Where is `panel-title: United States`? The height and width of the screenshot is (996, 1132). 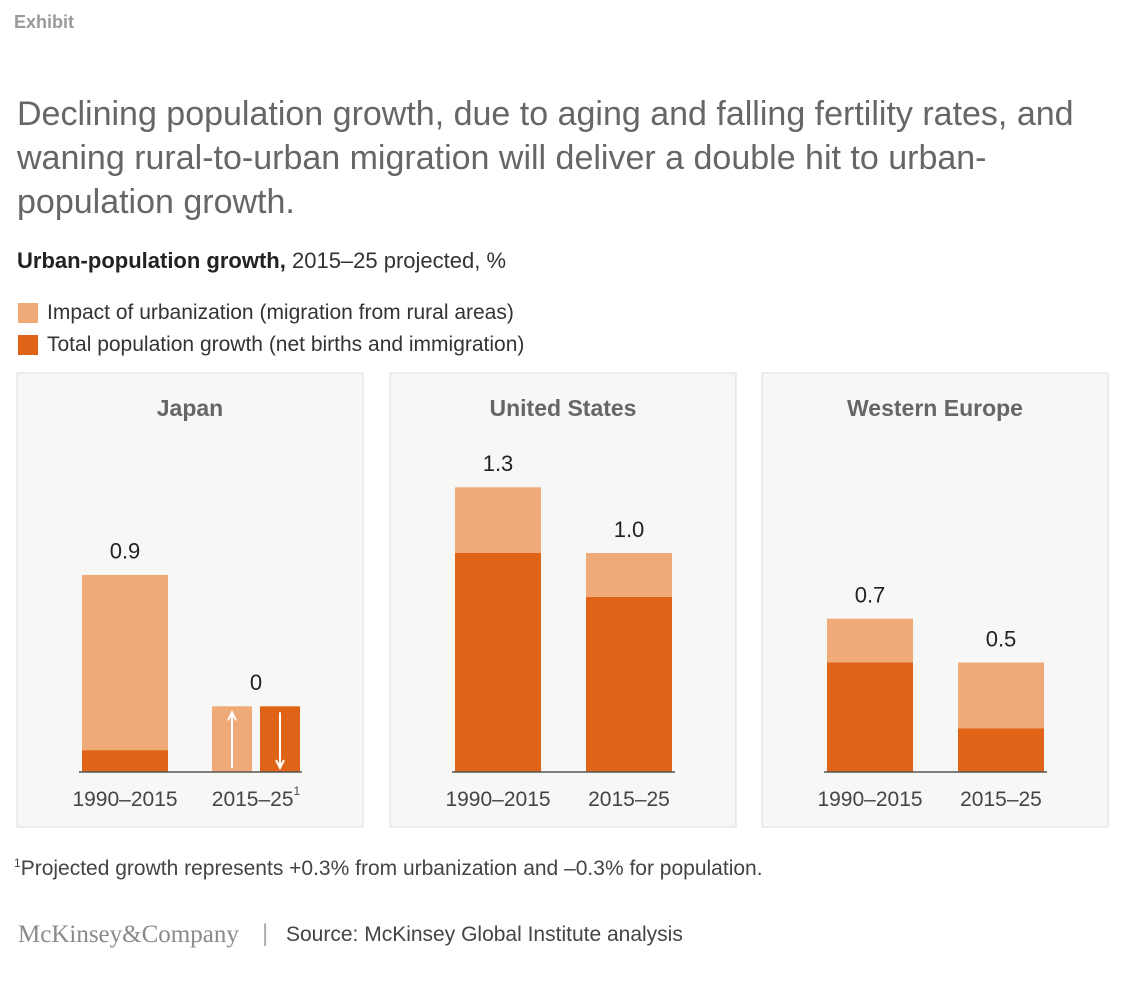 panel-title: United States is located at coordinates (563, 408).